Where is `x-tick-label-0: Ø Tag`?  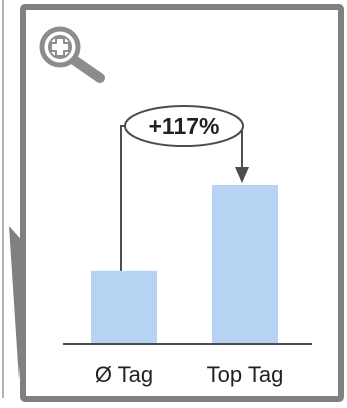 x-tick-label-0: Ø Tag is located at coordinates (124, 374).